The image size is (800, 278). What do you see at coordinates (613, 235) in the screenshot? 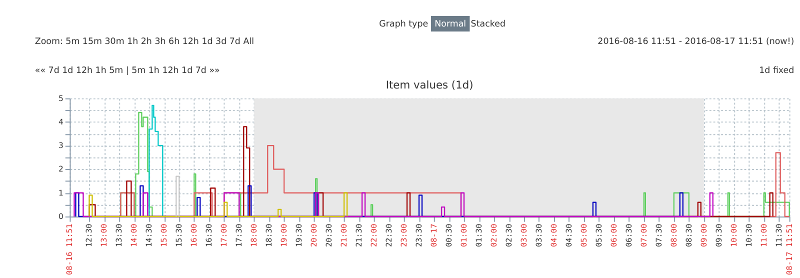
I see `x-tick-label: 06:00` at bounding box center [613, 235].